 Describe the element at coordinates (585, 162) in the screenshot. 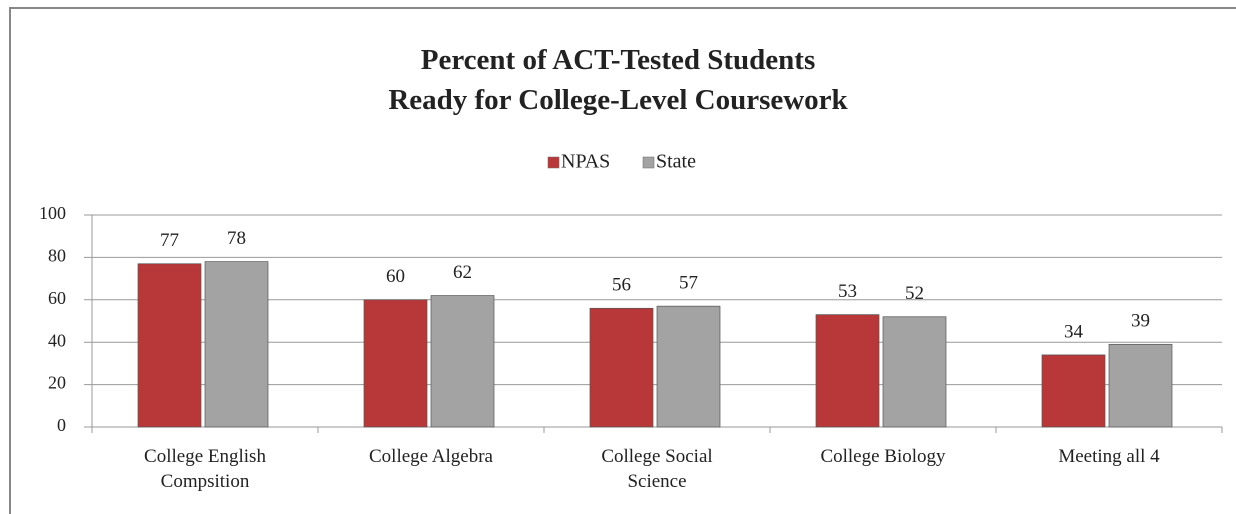

I see `legend-label: NPAS` at that location.